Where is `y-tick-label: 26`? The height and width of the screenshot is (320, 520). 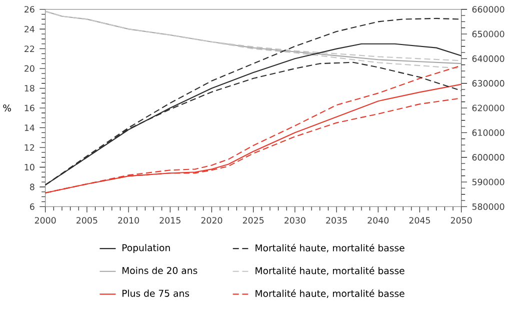 y-tick-label: 26 is located at coordinates (29, 9).